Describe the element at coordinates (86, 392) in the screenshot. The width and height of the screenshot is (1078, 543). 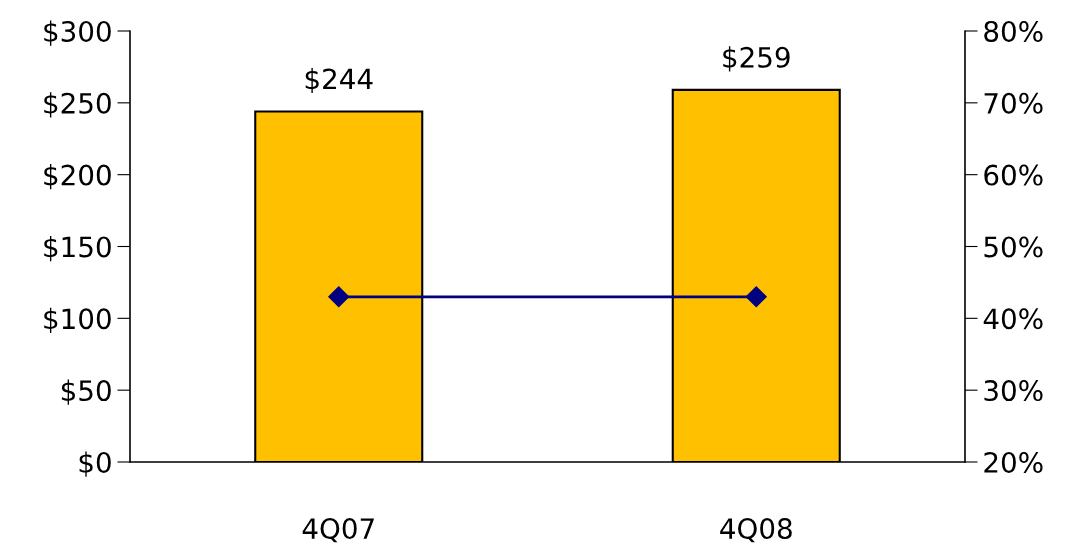
I see `y-tick-label: $50` at that location.